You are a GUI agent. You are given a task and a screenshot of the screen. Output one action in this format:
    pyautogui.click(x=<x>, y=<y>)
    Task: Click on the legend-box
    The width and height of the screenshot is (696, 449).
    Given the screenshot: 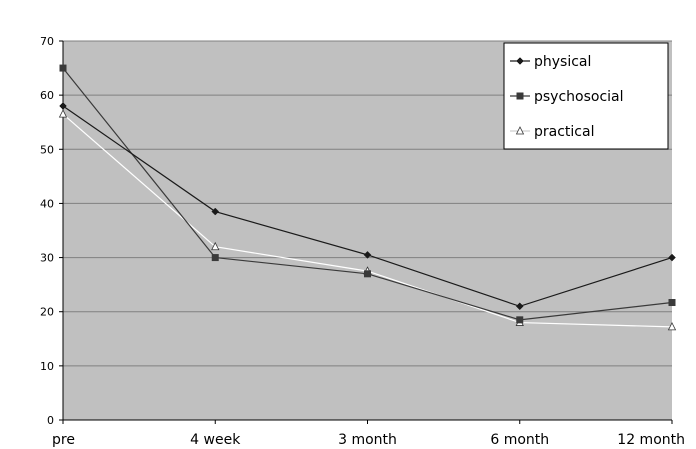 What is the action you would take?
    pyautogui.click(x=586, y=96)
    